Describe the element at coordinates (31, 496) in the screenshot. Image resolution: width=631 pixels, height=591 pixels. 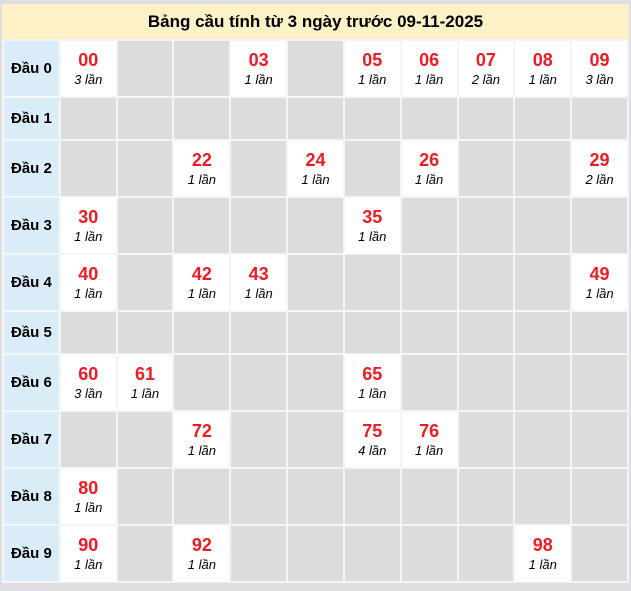
I see `row-label: Đầu 8` at that location.